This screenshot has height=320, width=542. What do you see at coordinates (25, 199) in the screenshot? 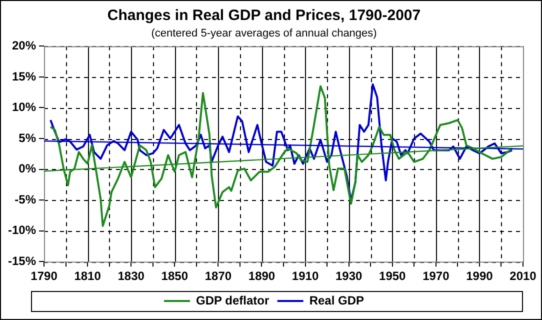
I see `y-tick-label: -5%` at bounding box center [25, 199].